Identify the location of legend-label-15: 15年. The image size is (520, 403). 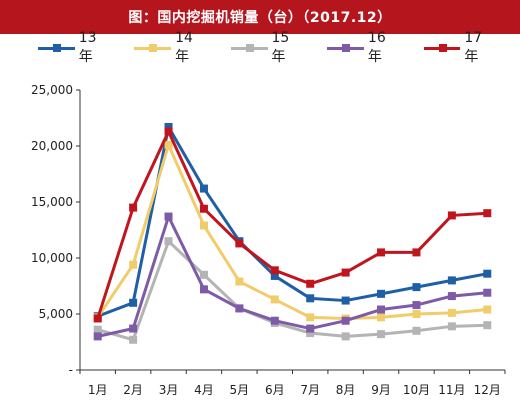
(280, 47).